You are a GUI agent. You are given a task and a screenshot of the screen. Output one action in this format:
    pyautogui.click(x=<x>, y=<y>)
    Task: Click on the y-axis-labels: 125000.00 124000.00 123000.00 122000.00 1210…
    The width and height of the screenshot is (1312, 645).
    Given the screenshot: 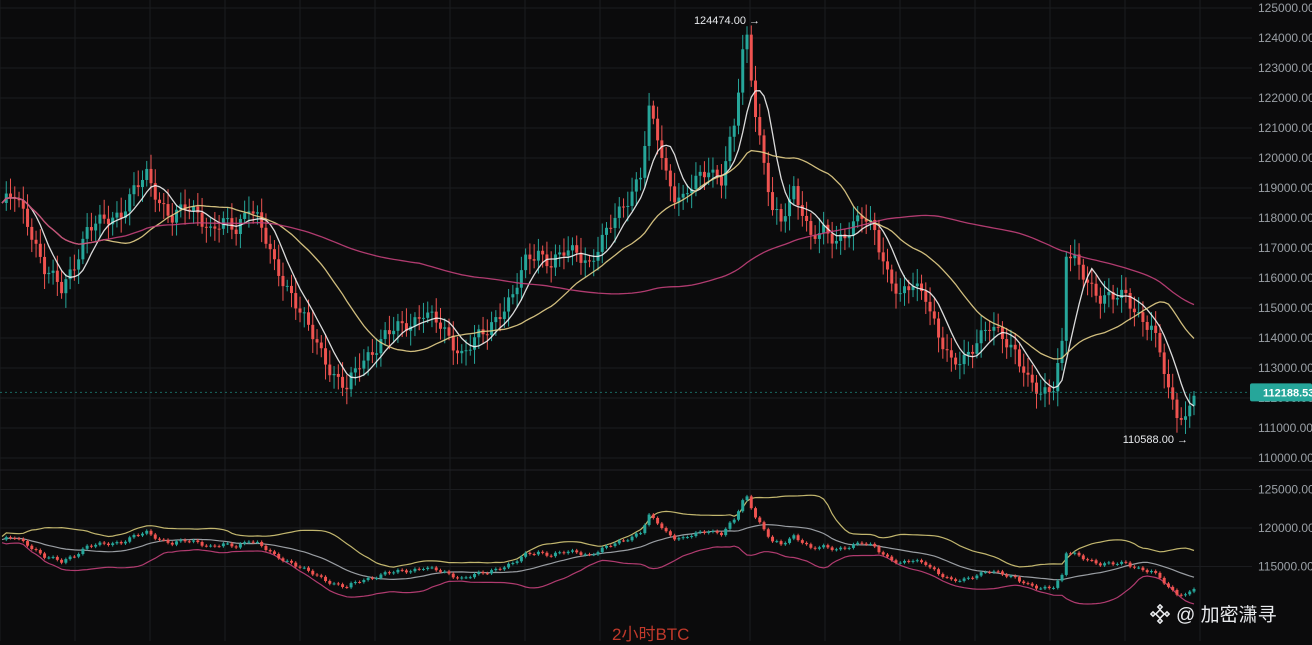 What is the action you would take?
    pyautogui.click(x=1285, y=287)
    